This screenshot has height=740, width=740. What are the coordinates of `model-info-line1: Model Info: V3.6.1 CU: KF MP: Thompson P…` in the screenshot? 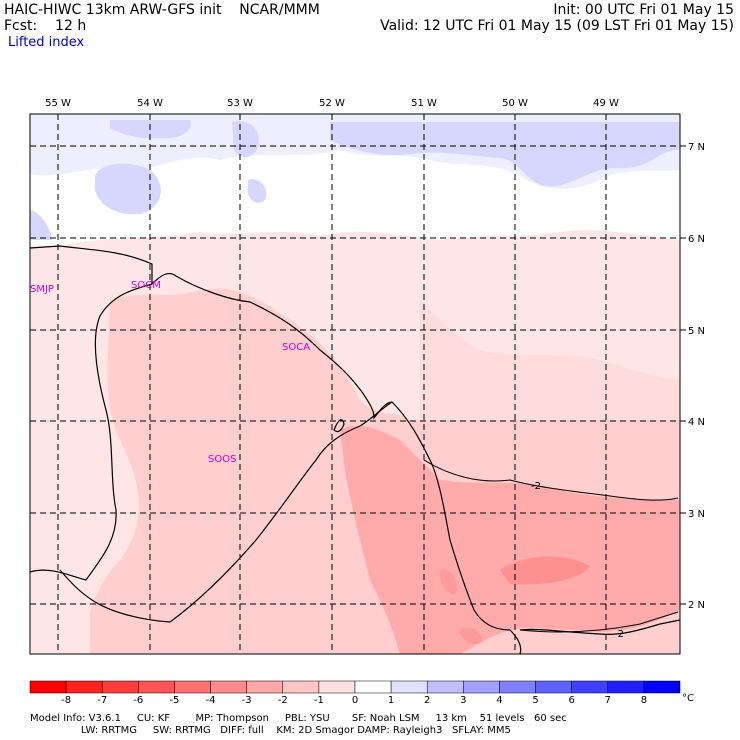 It's located at (298, 718).